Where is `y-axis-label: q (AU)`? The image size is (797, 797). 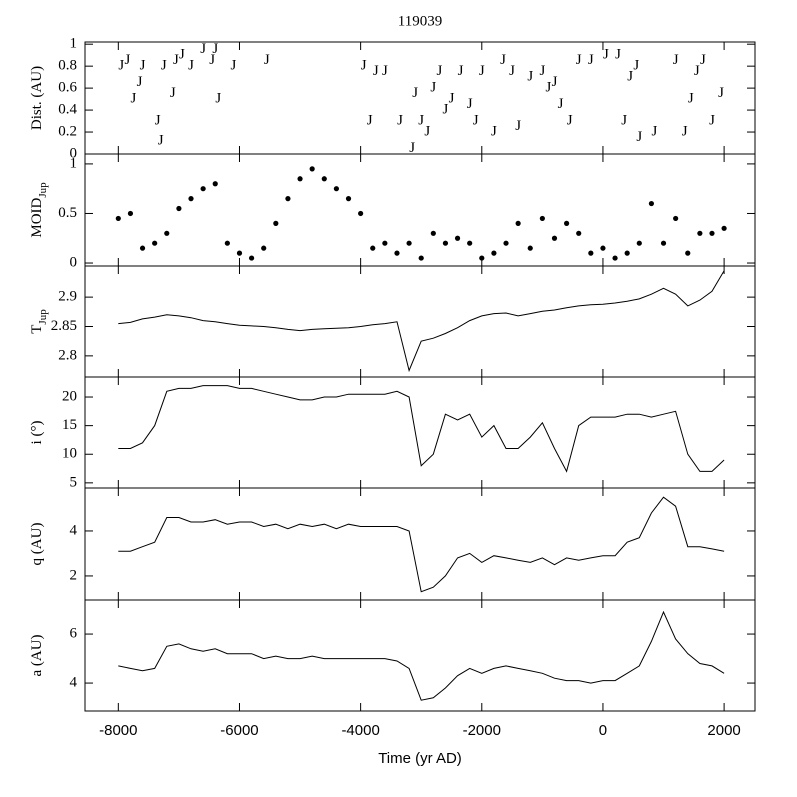 y-axis-label: q (AU) is located at coordinates (37, 544).